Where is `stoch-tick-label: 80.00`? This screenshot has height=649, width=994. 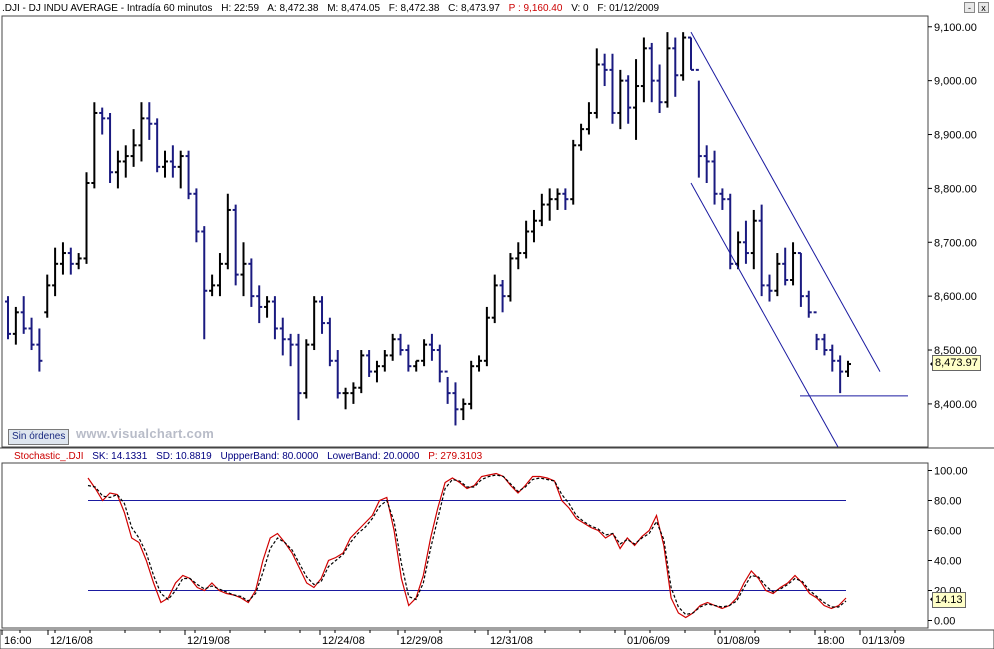 stoch-tick-label: 80.00 is located at coordinates (948, 502).